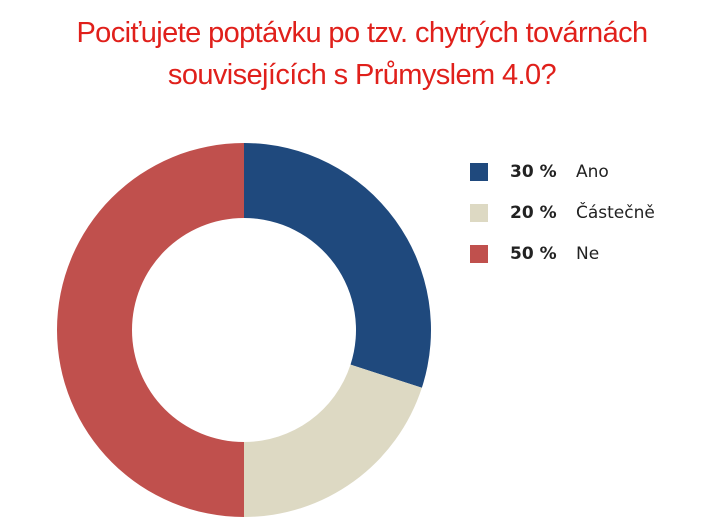  I want to click on legend-label: Částečně, so click(615, 212).